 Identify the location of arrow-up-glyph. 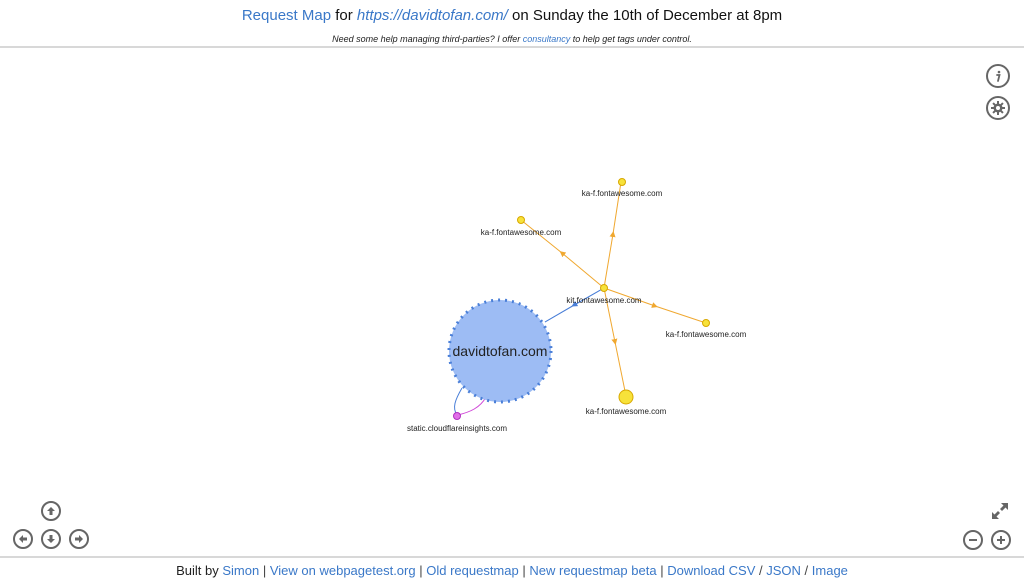
(51, 511).